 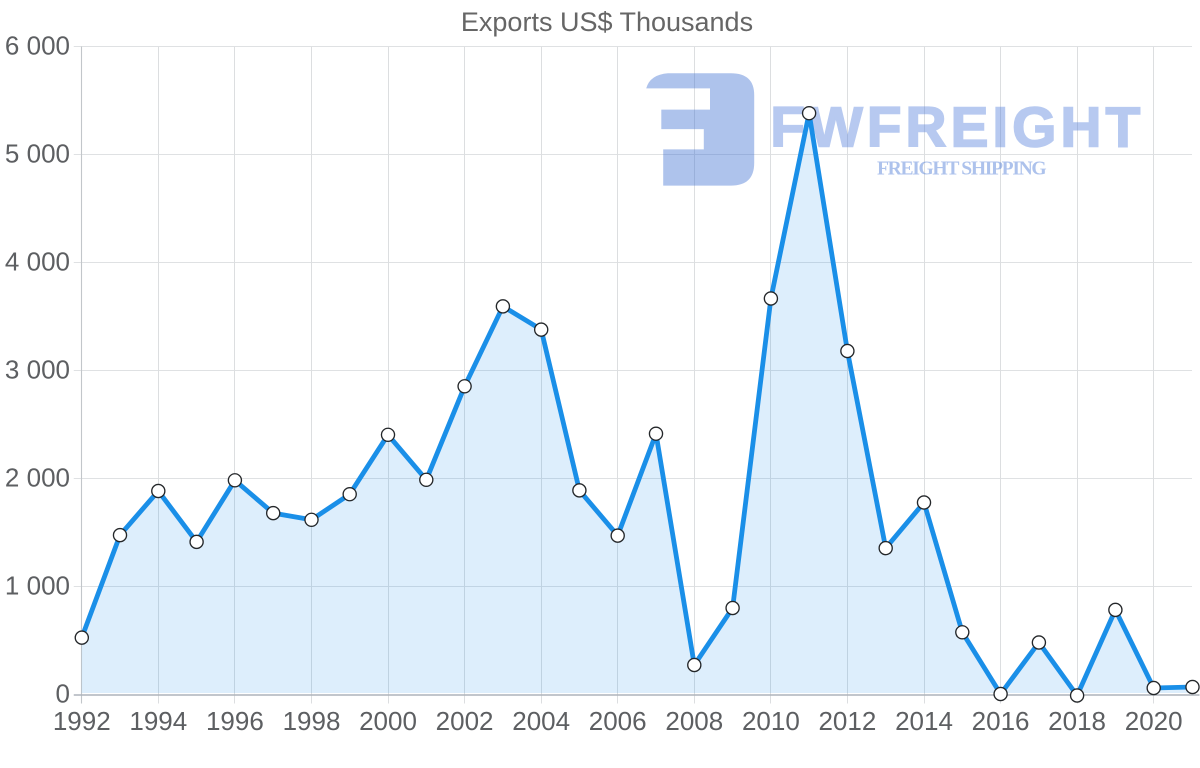 I want to click on svg-text: 1998, so click(x=312, y=721).